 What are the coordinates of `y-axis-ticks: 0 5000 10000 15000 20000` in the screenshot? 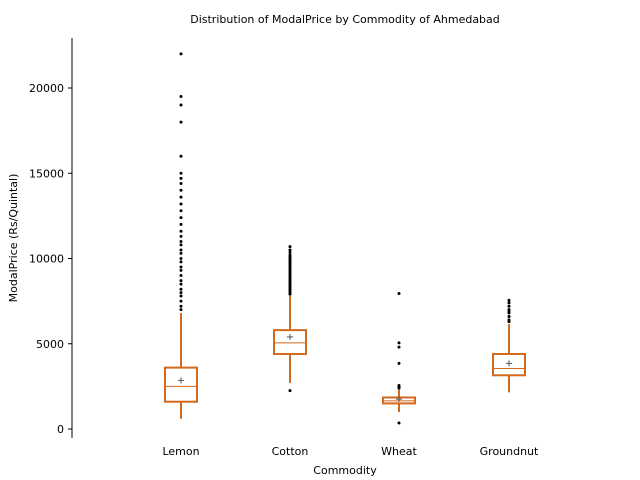 It's located at (50, 259).